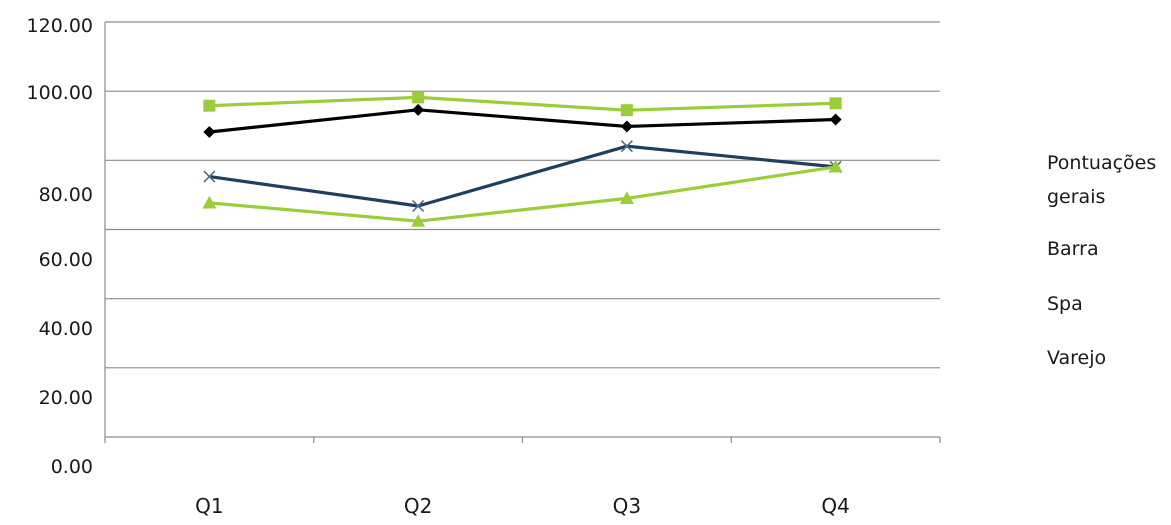 This screenshot has height=525, width=1171. What do you see at coordinates (60, 93) in the screenshot?
I see `y-tick-label: 100.00` at bounding box center [60, 93].